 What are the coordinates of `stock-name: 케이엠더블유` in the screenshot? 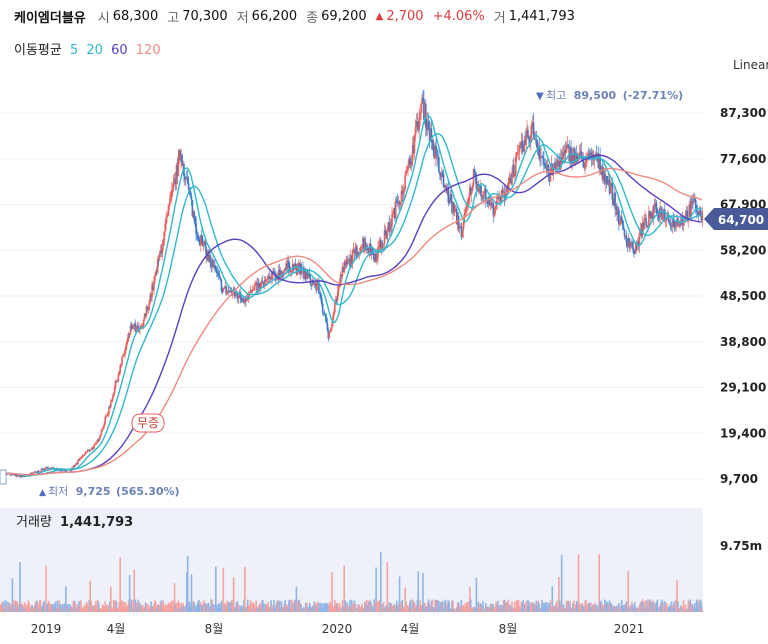 It's located at (50, 18).